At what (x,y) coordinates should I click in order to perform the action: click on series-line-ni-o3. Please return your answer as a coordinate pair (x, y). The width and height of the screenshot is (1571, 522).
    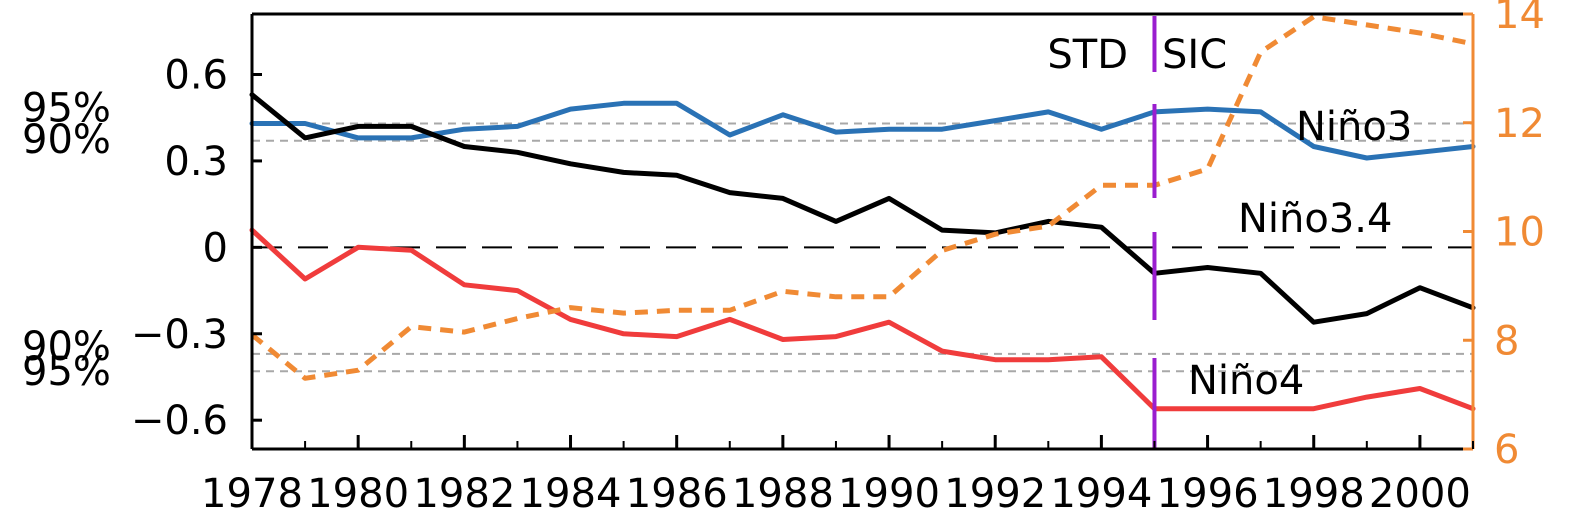
    Looking at the image, I should click on (862, 130).